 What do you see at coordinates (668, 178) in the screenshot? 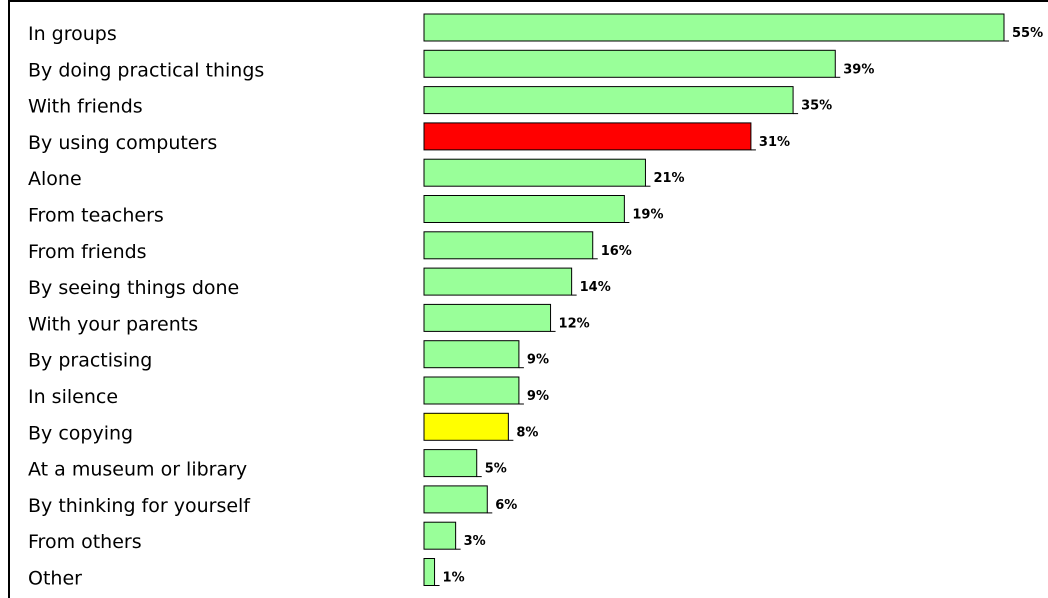
I see `value-label: 21%` at bounding box center [668, 178].